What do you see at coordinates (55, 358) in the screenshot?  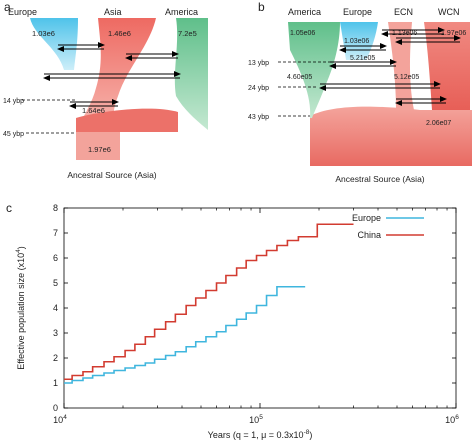 I see `y-tick-label: 2` at bounding box center [55, 358].